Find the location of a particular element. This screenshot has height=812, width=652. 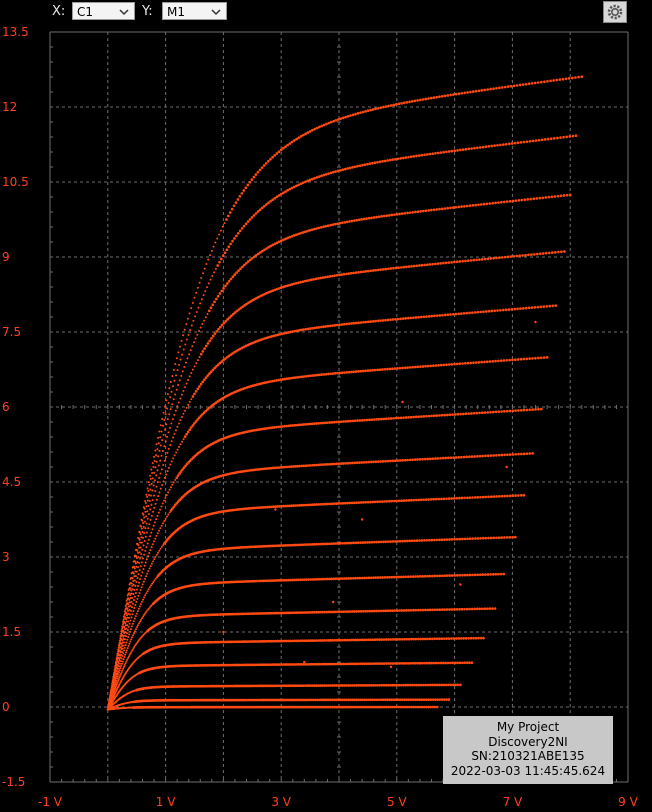

gear-icon is located at coordinates (615, 12).